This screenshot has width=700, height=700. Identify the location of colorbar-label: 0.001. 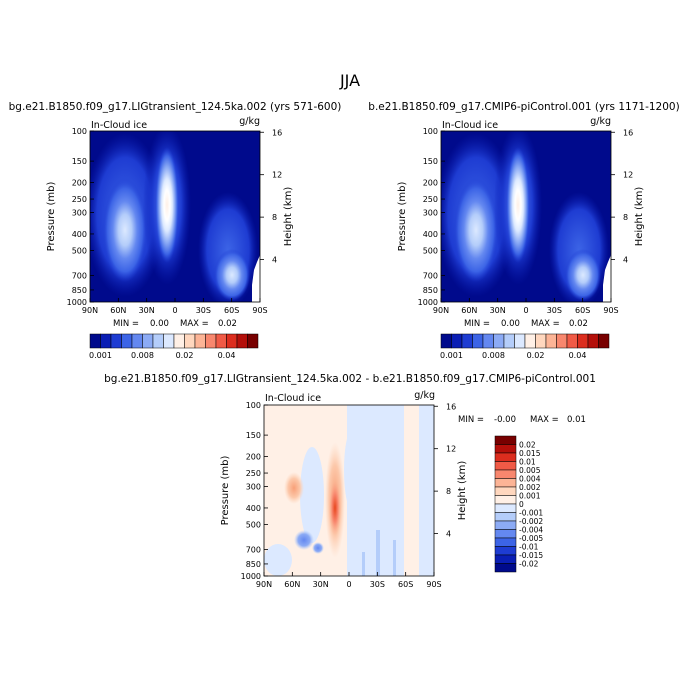
(100, 355).